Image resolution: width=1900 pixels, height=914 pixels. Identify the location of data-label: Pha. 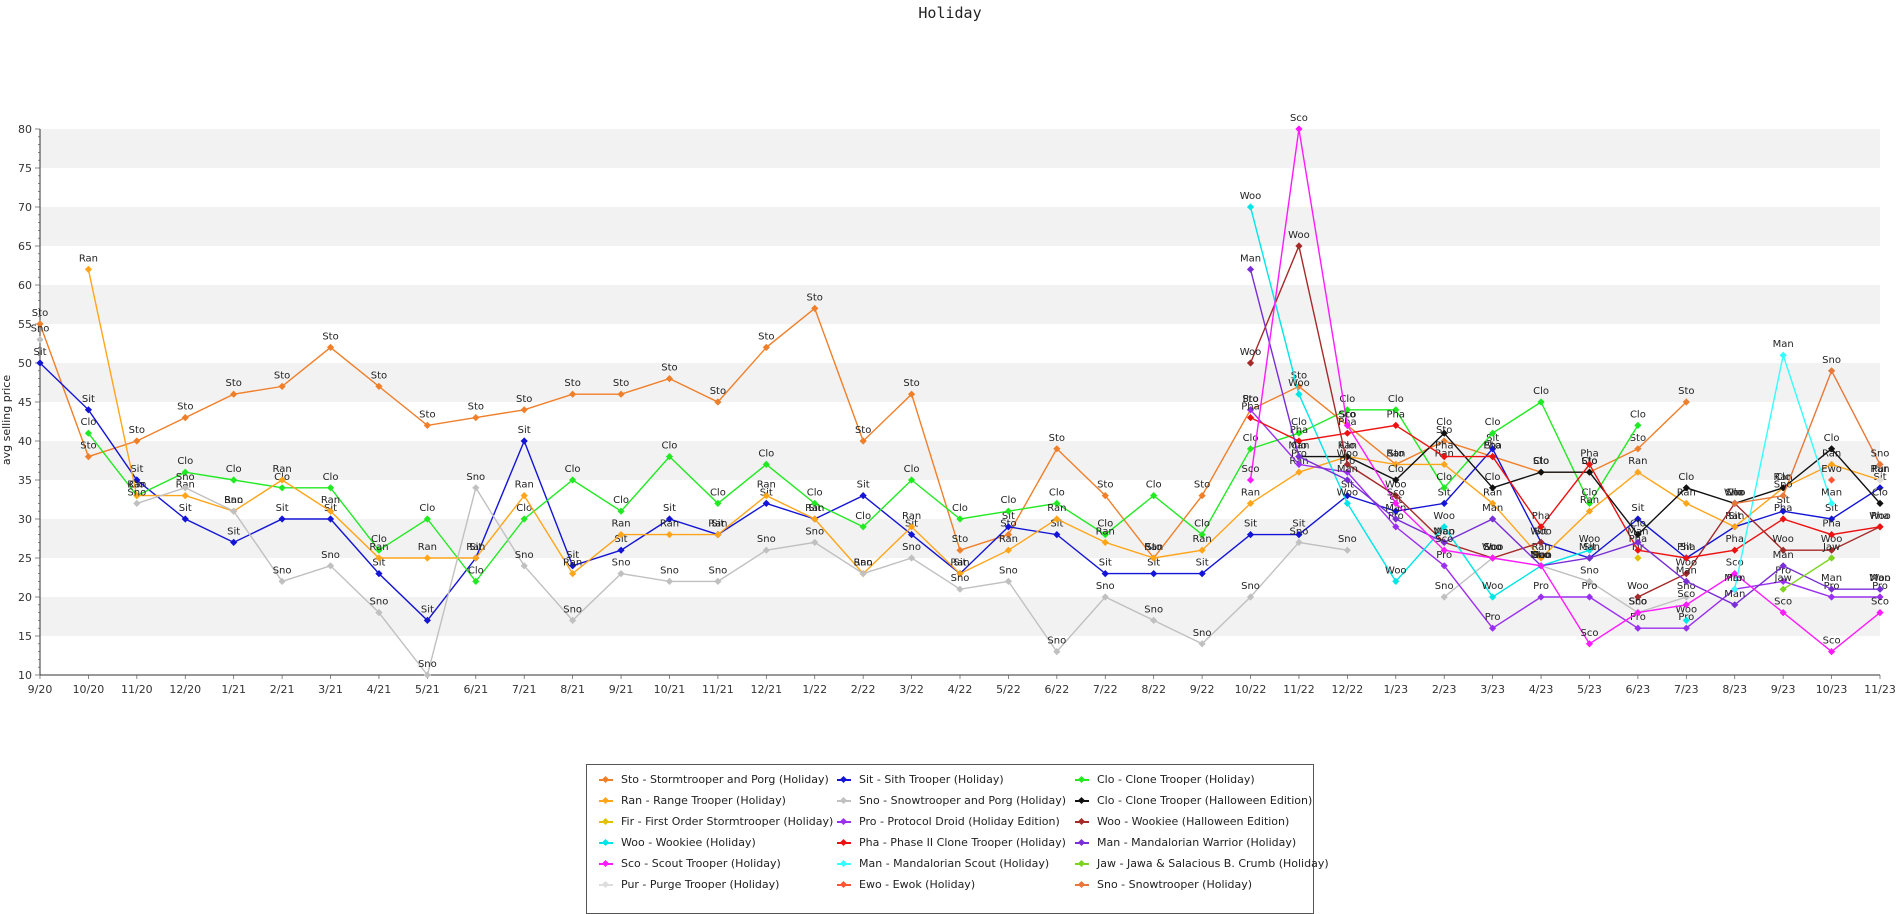
(1831, 524).